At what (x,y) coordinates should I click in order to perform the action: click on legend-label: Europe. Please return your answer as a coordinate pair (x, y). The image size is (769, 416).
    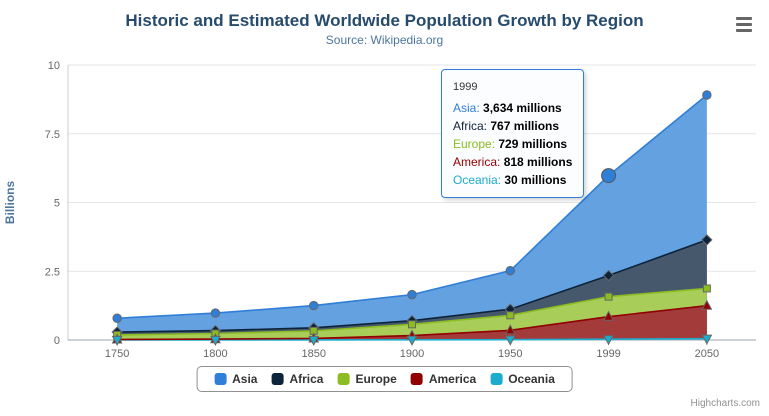
    Looking at the image, I should click on (376, 379).